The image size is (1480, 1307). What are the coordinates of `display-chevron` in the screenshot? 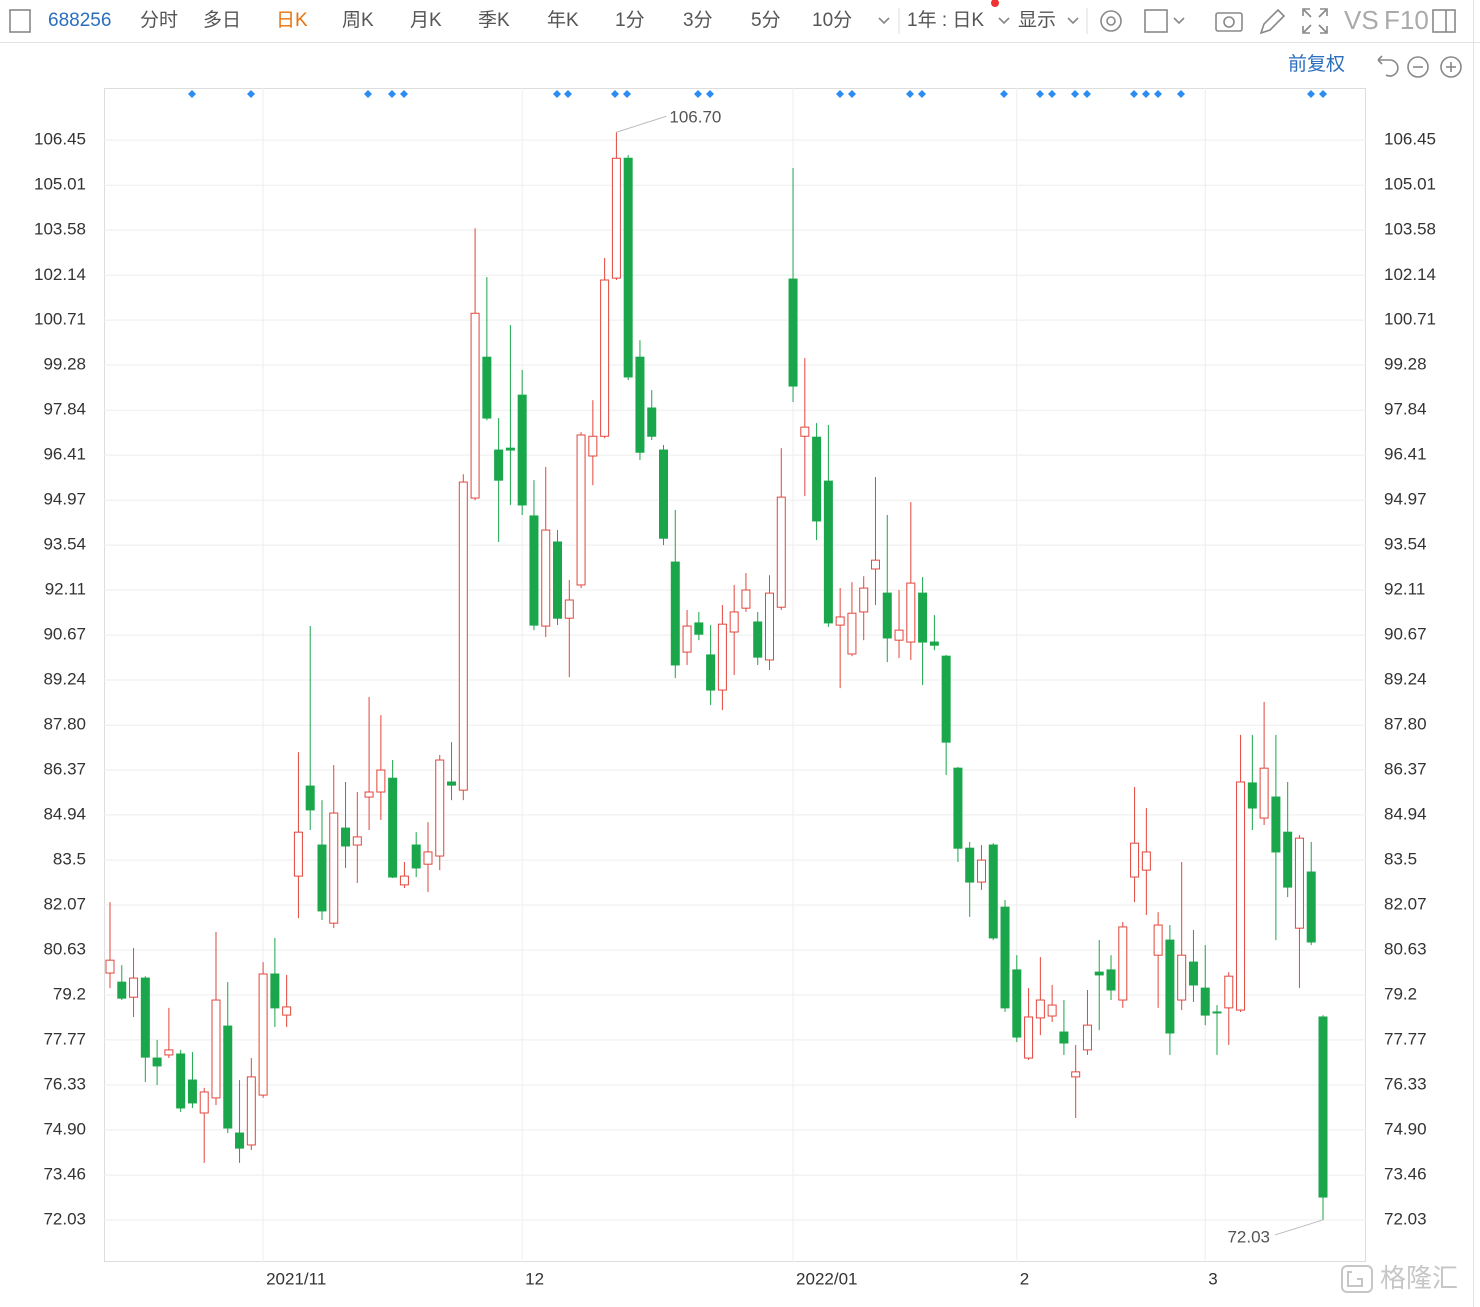 It's located at (1073, 21).